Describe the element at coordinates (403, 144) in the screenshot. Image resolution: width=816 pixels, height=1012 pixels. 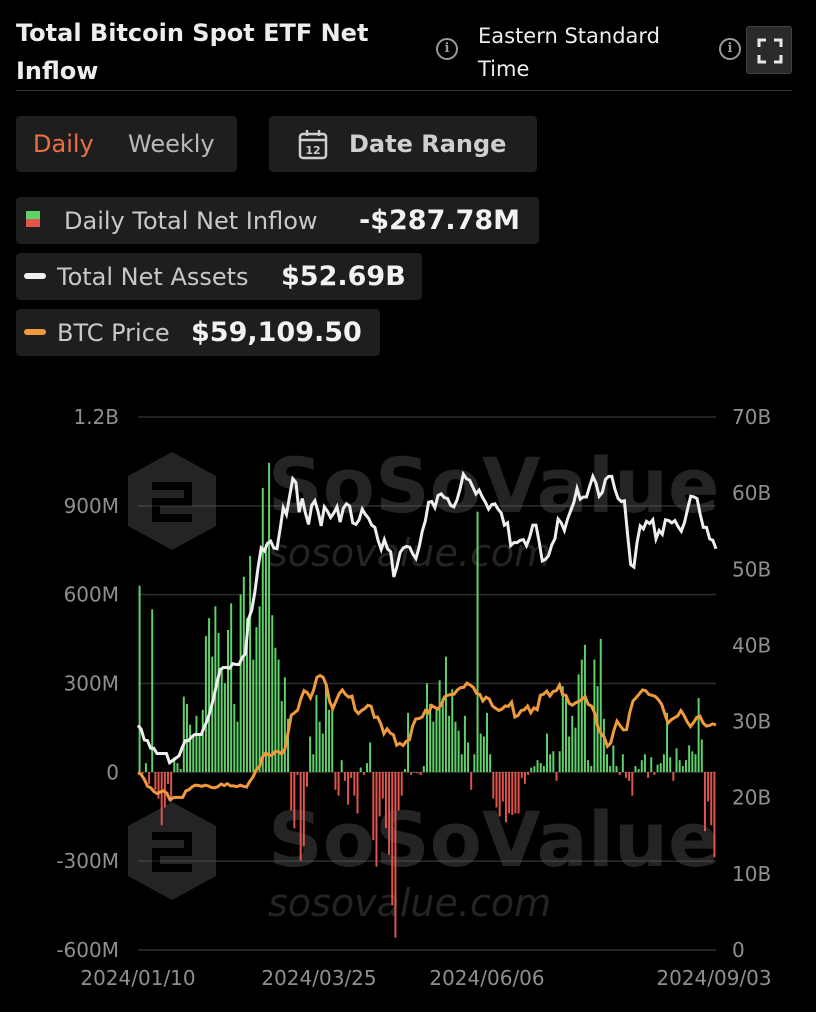
I see `date-range-button: 12 Date Range` at that location.